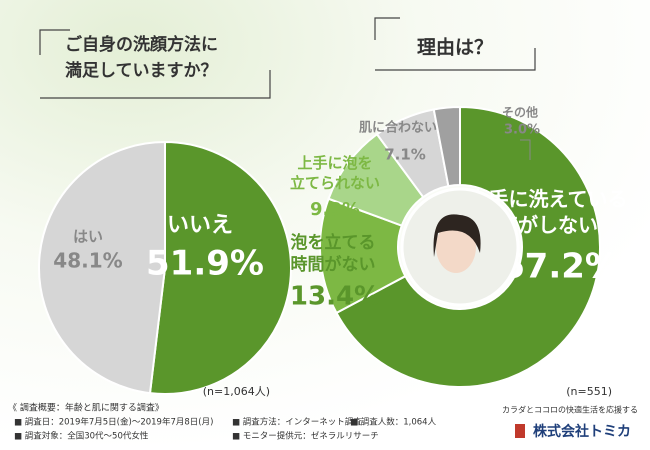 This screenshot has width=650, height=450. Describe the element at coordinates (287, 58) in the screenshot. I see `title-frame` at that location.